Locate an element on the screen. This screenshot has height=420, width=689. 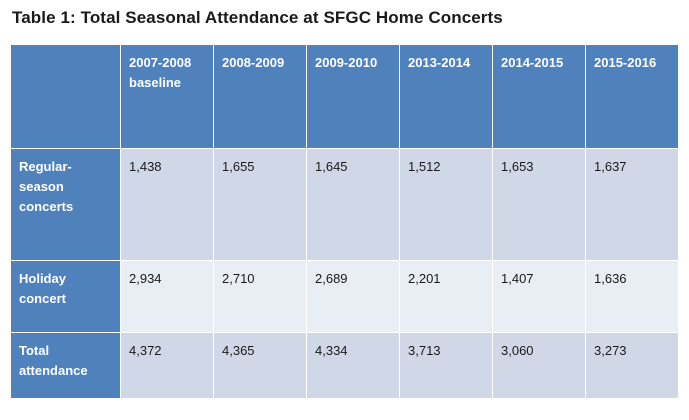
table-cell: 1,655 is located at coordinates (260, 204).